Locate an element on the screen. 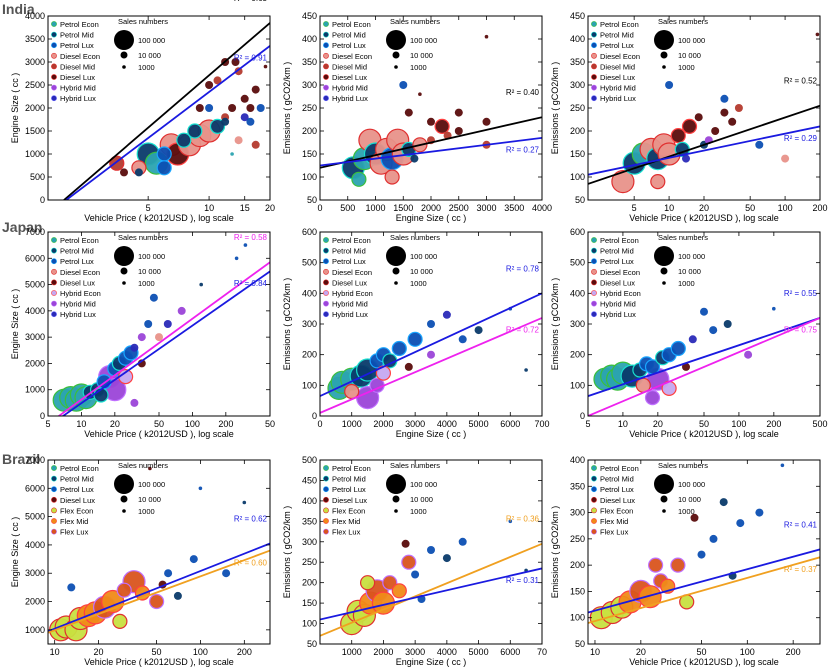 The height and width of the screenshot is (670, 830). y-tick-label: 1000 is located at coordinates (35, 154).